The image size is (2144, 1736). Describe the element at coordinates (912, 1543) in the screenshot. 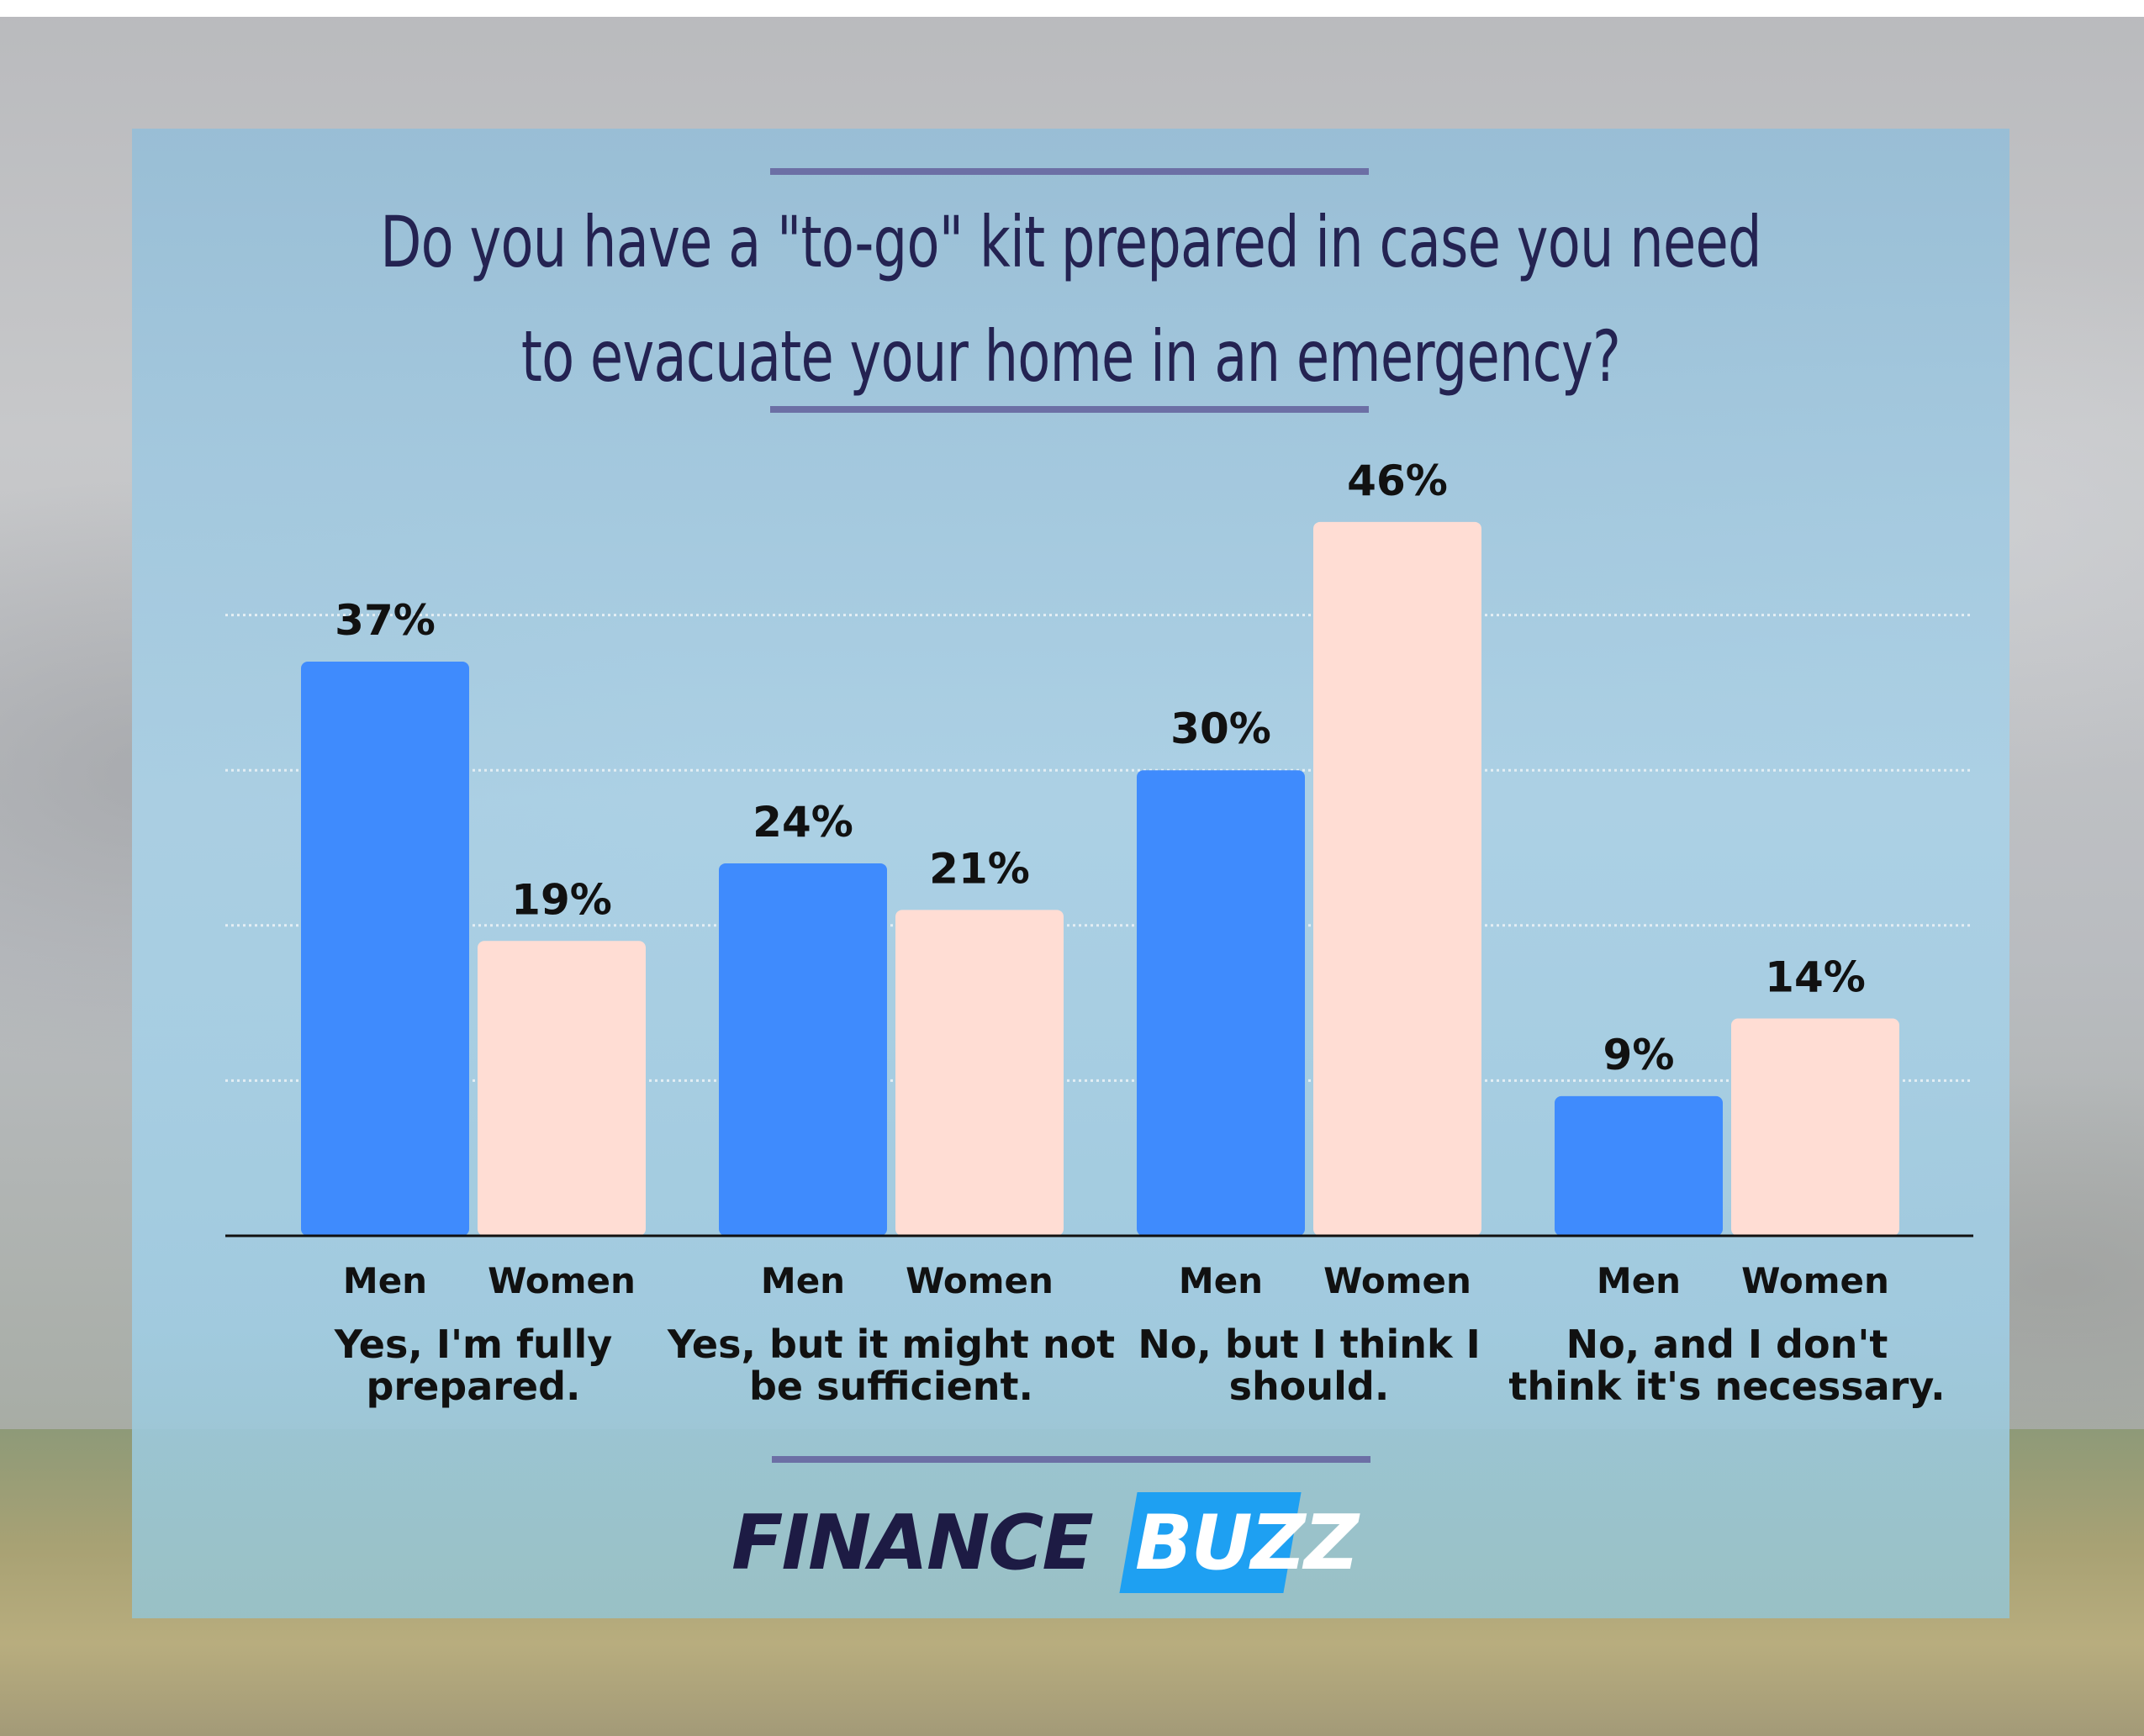

I see `logo-finance-text: FINANCE` at that location.